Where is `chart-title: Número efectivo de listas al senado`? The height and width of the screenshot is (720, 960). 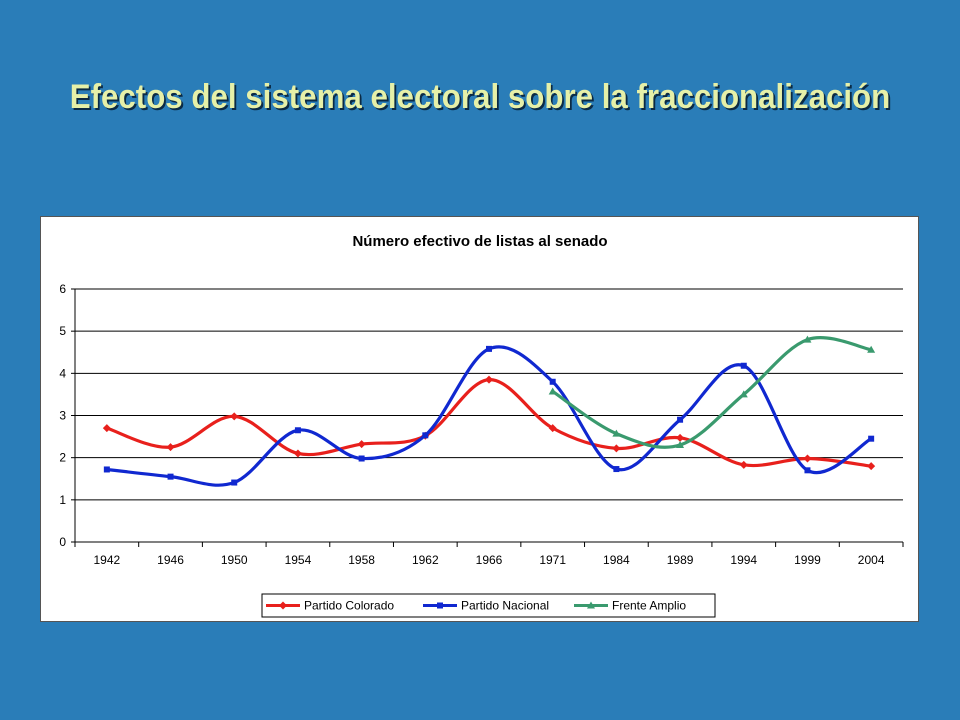 chart-title: Número efectivo de listas al senado is located at coordinates (479, 241).